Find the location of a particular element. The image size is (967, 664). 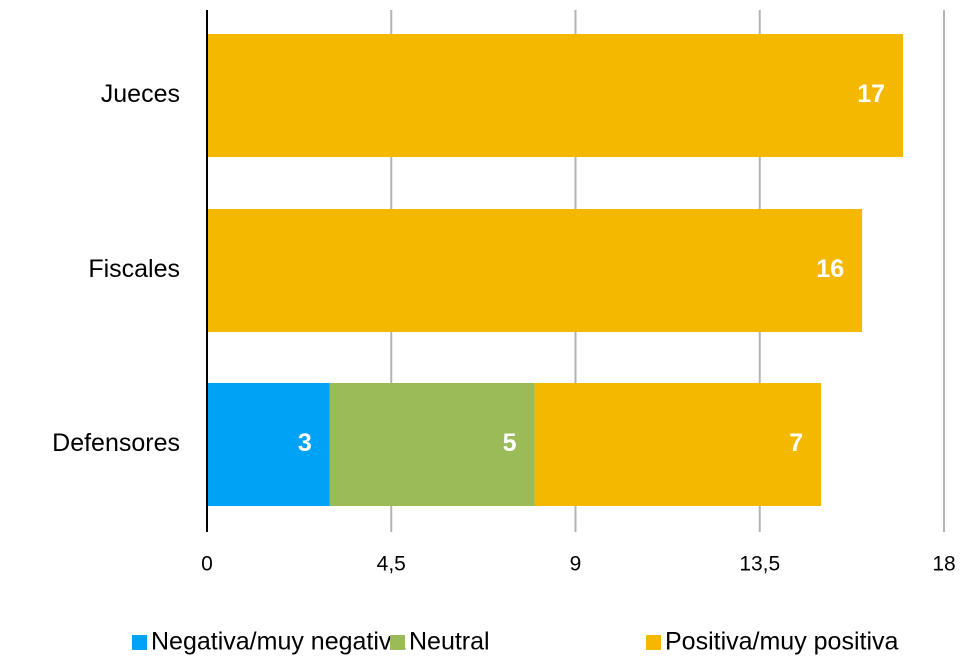

x-tick-label: 4,5 is located at coordinates (391, 564).